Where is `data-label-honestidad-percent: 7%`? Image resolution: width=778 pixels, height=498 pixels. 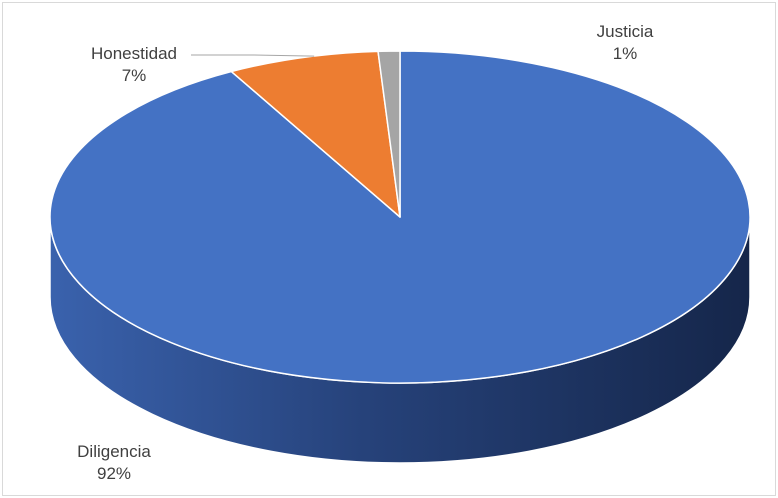 data-label-honestidad-percent: 7% is located at coordinates (134, 75).